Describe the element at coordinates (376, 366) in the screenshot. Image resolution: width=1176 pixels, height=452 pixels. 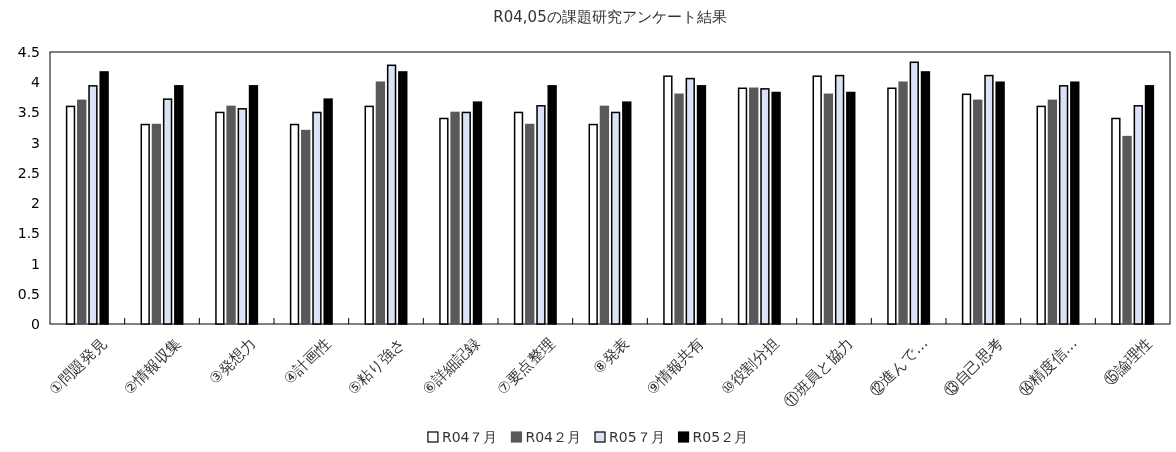
I see `x-tick-label: ⑤粘り強さ` at that location.